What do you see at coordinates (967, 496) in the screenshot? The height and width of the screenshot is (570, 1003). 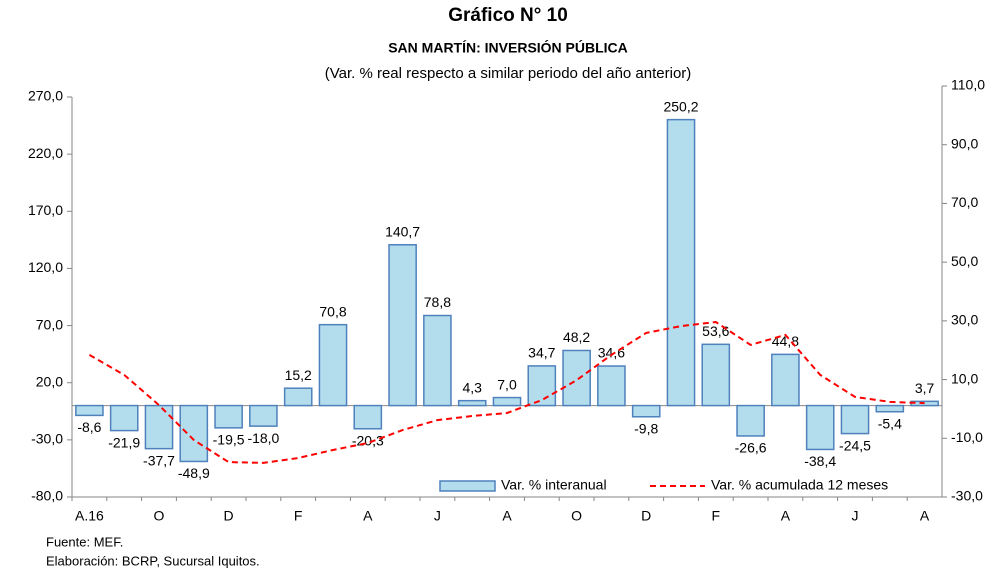 I see `y2-tick-label: -30,0` at bounding box center [967, 496].